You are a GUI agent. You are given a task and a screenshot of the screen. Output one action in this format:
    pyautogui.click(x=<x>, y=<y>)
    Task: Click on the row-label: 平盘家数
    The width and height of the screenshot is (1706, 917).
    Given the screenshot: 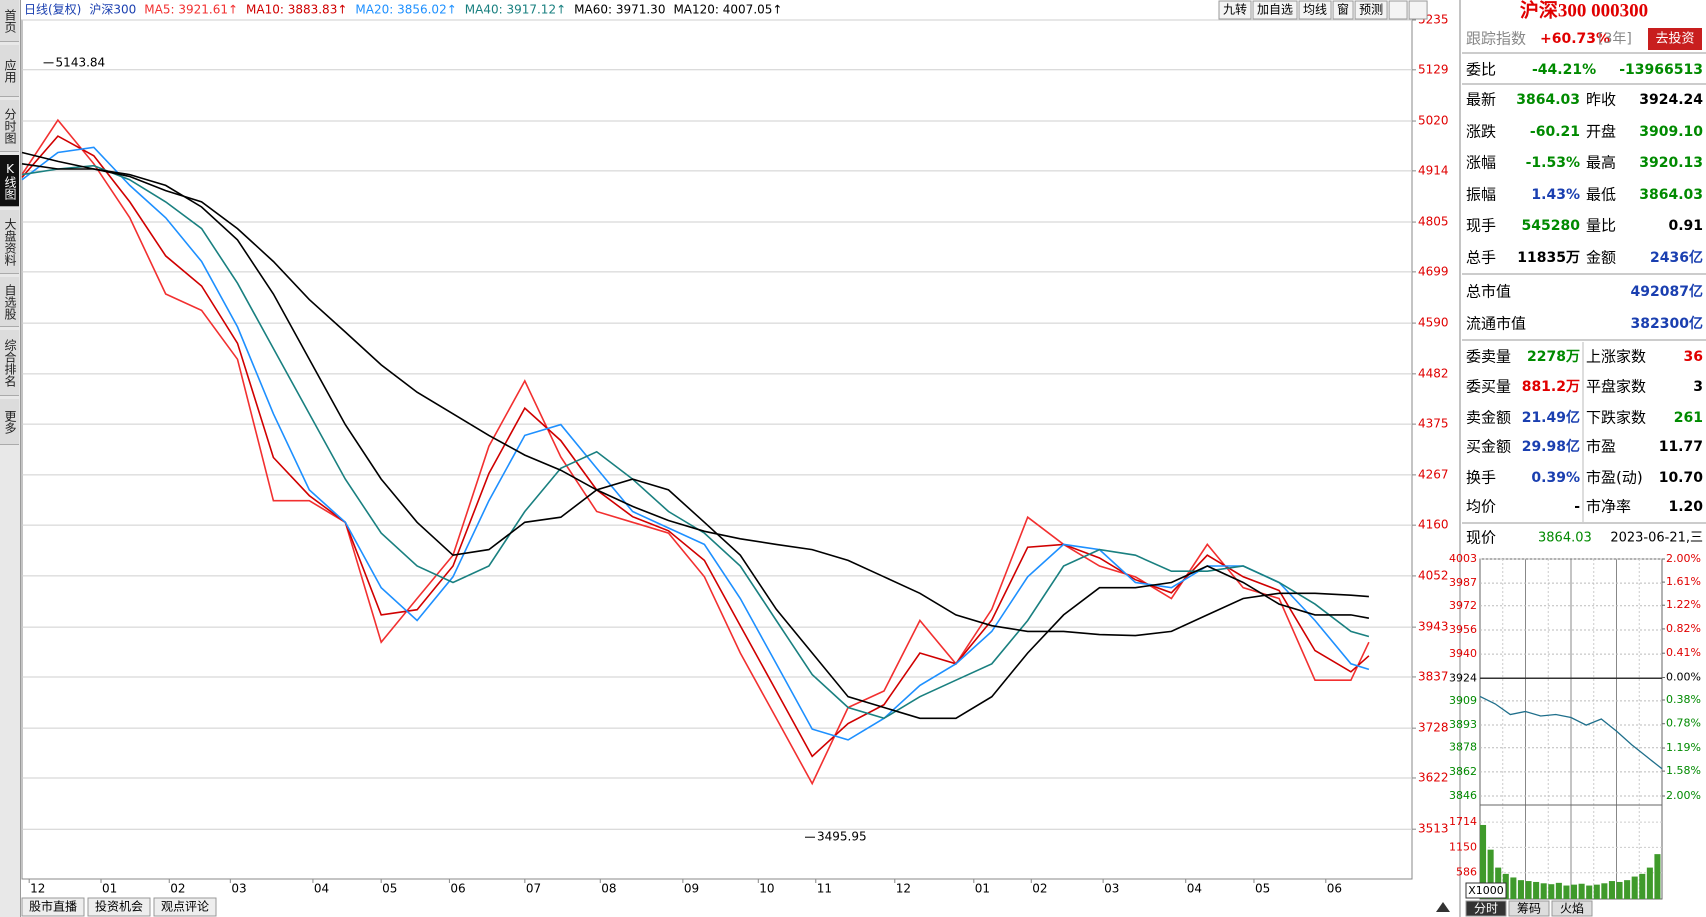 What is the action you would take?
    pyautogui.click(x=1616, y=387)
    